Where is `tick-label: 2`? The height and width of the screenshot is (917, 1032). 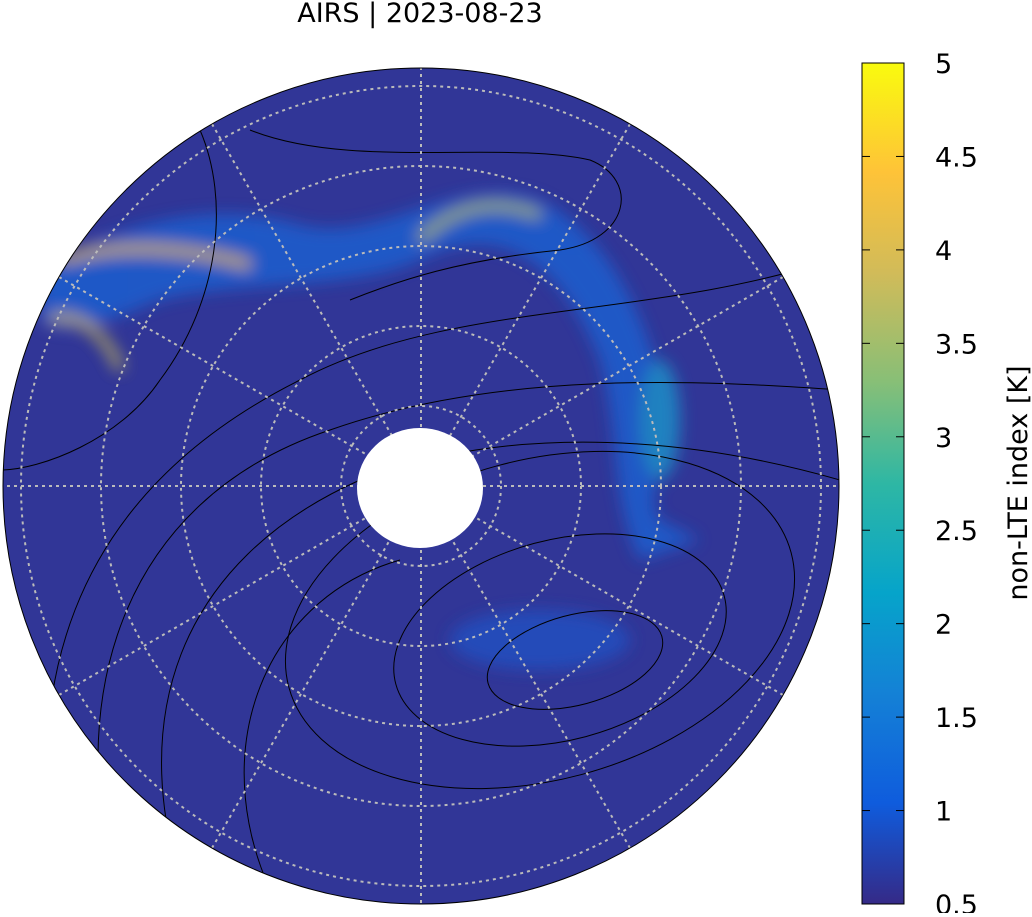
tick-label: 2 is located at coordinates (943, 625).